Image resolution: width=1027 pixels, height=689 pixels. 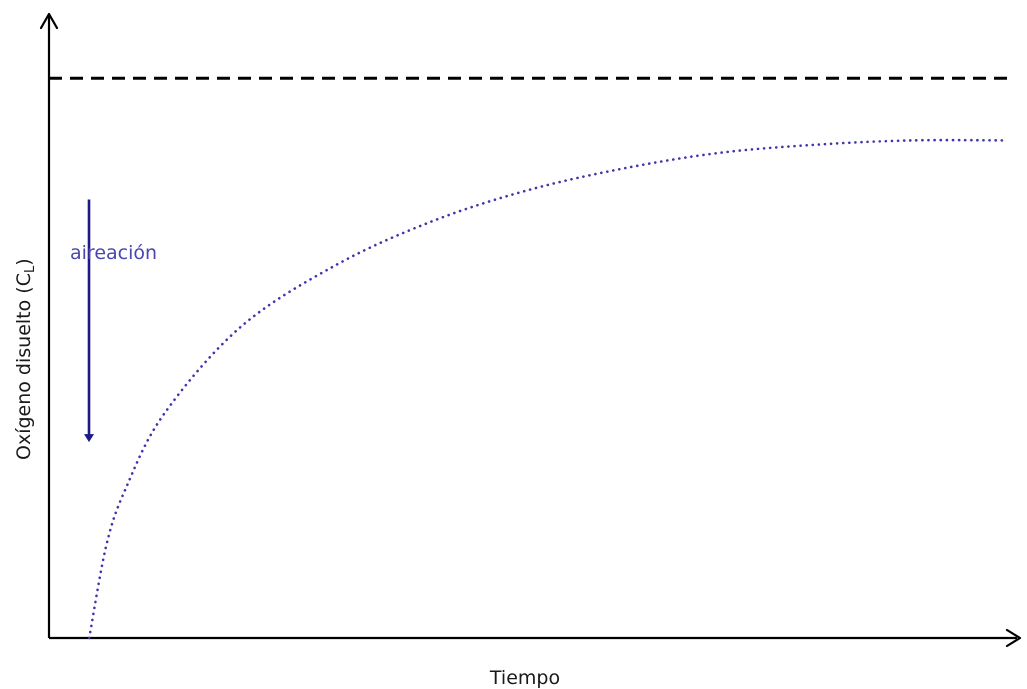 What do you see at coordinates (30, 269) in the screenshot?
I see `y-axis-label-subscript: L` at bounding box center [30, 269].